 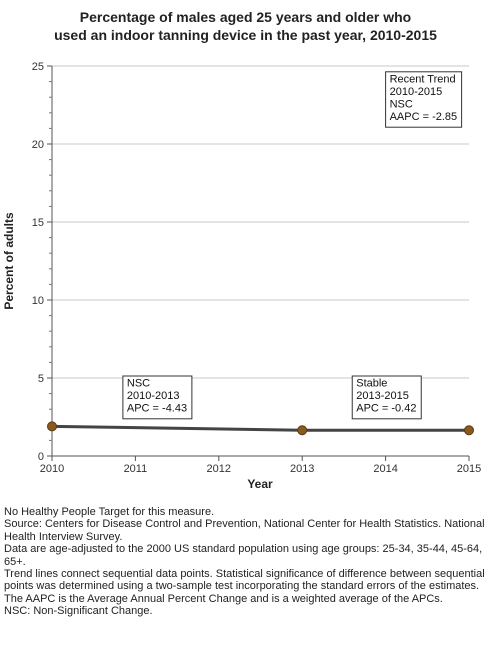 I want to click on x-tick-label: 2011, so click(x=136, y=469).